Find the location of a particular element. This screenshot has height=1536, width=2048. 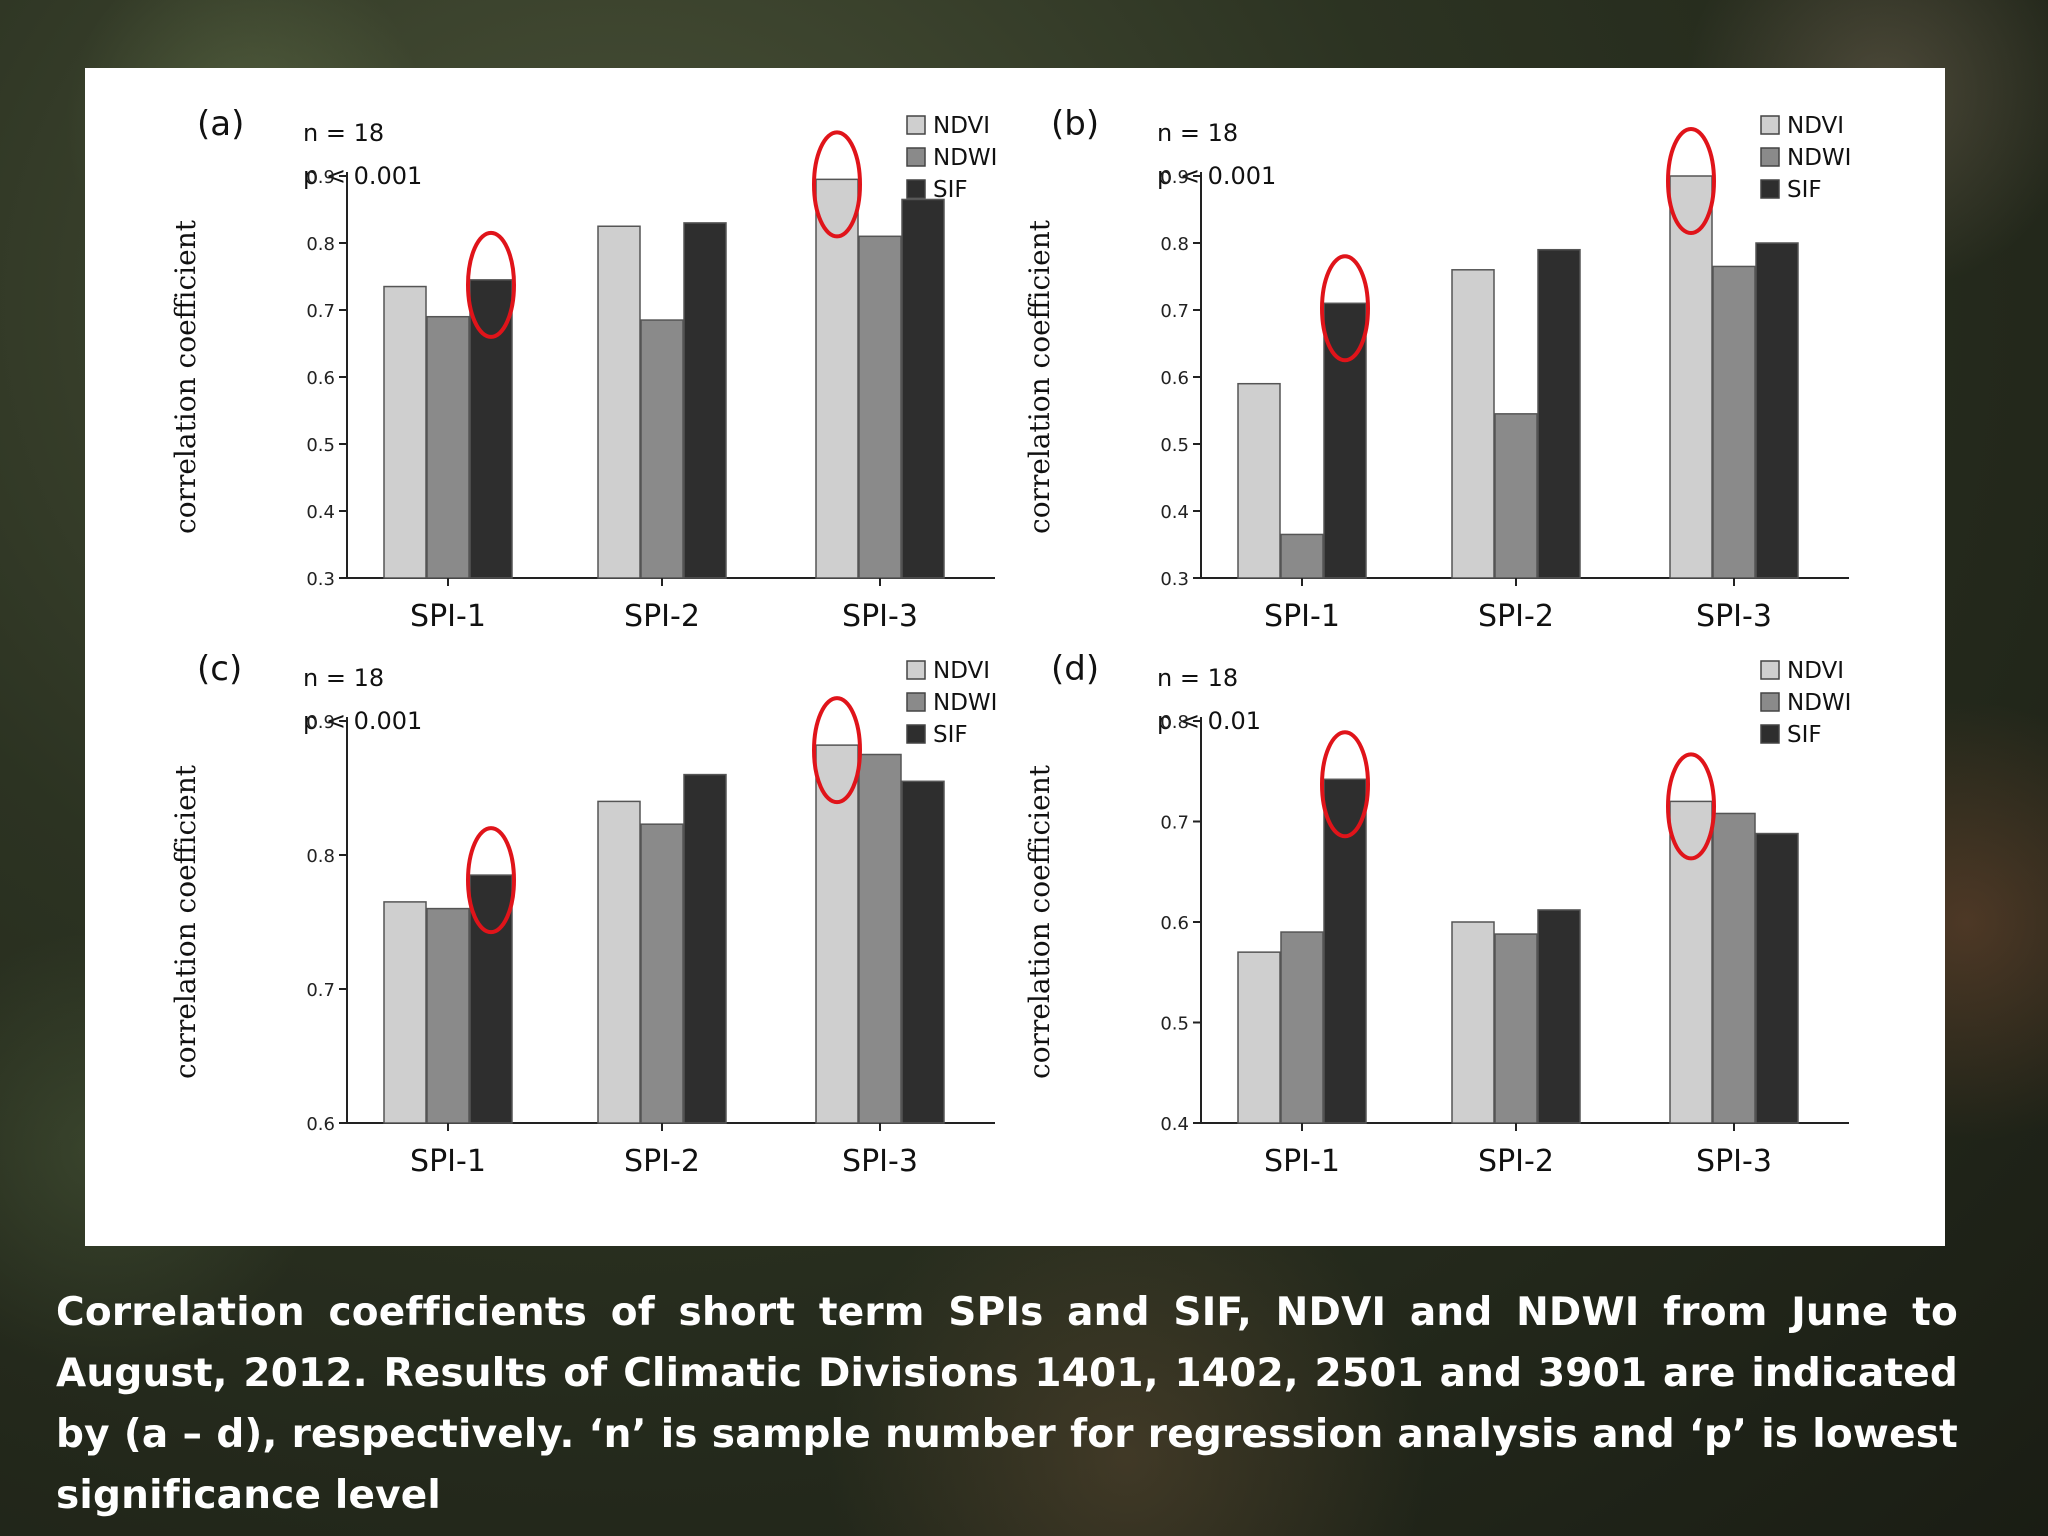

panel-label: (b) is located at coordinates (1075, 124).